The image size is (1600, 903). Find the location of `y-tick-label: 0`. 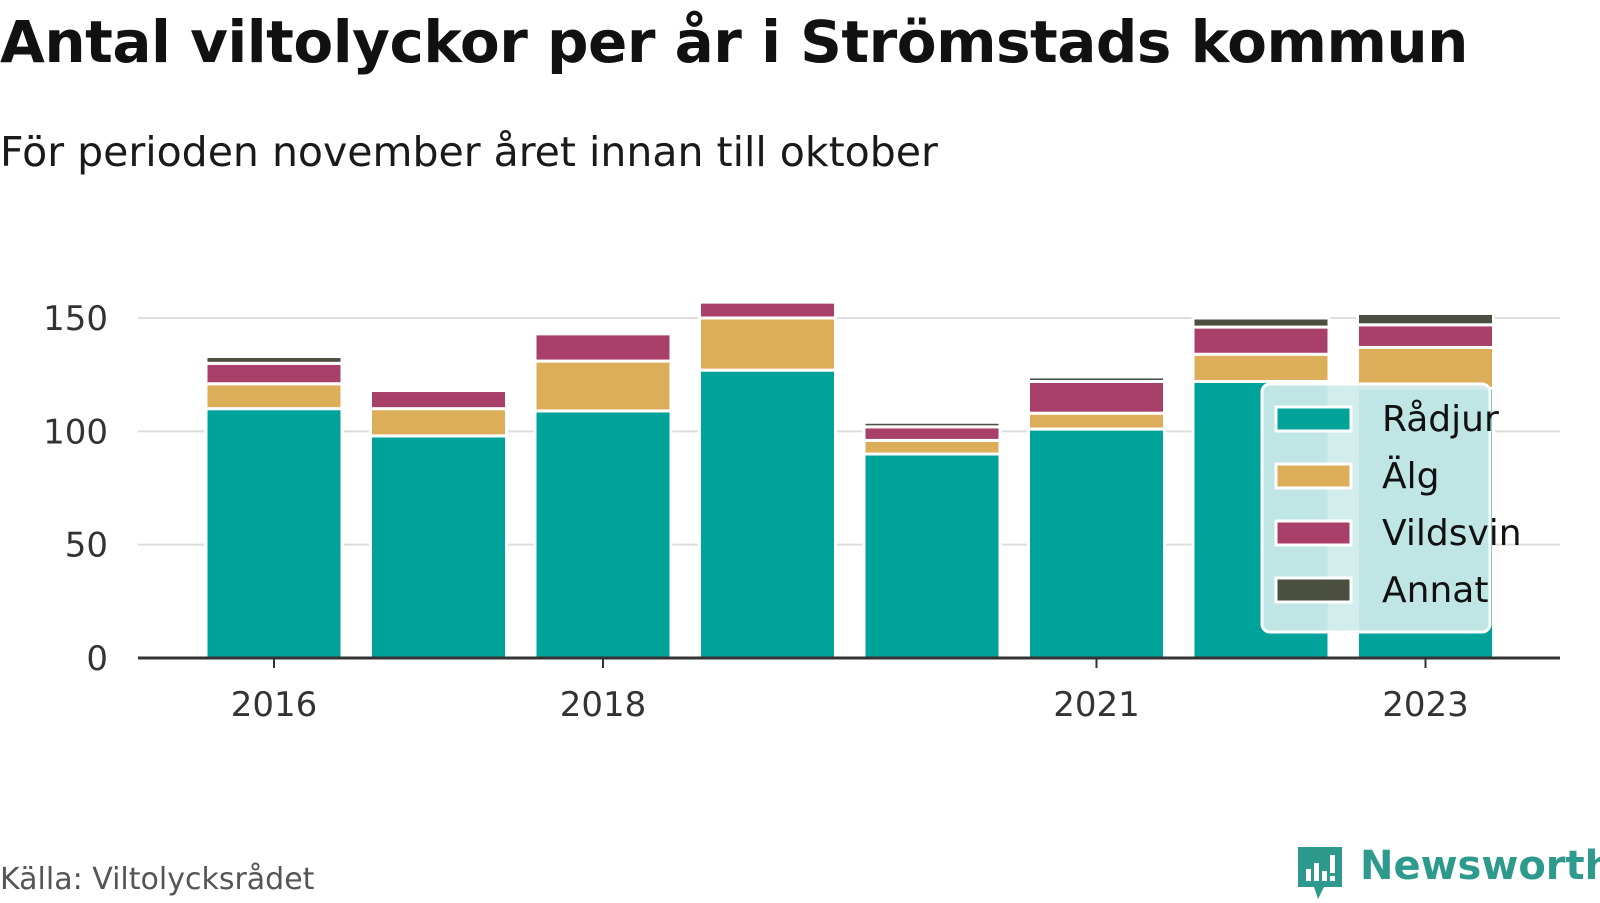

y-tick-label: 0 is located at coordinates (97, 659).